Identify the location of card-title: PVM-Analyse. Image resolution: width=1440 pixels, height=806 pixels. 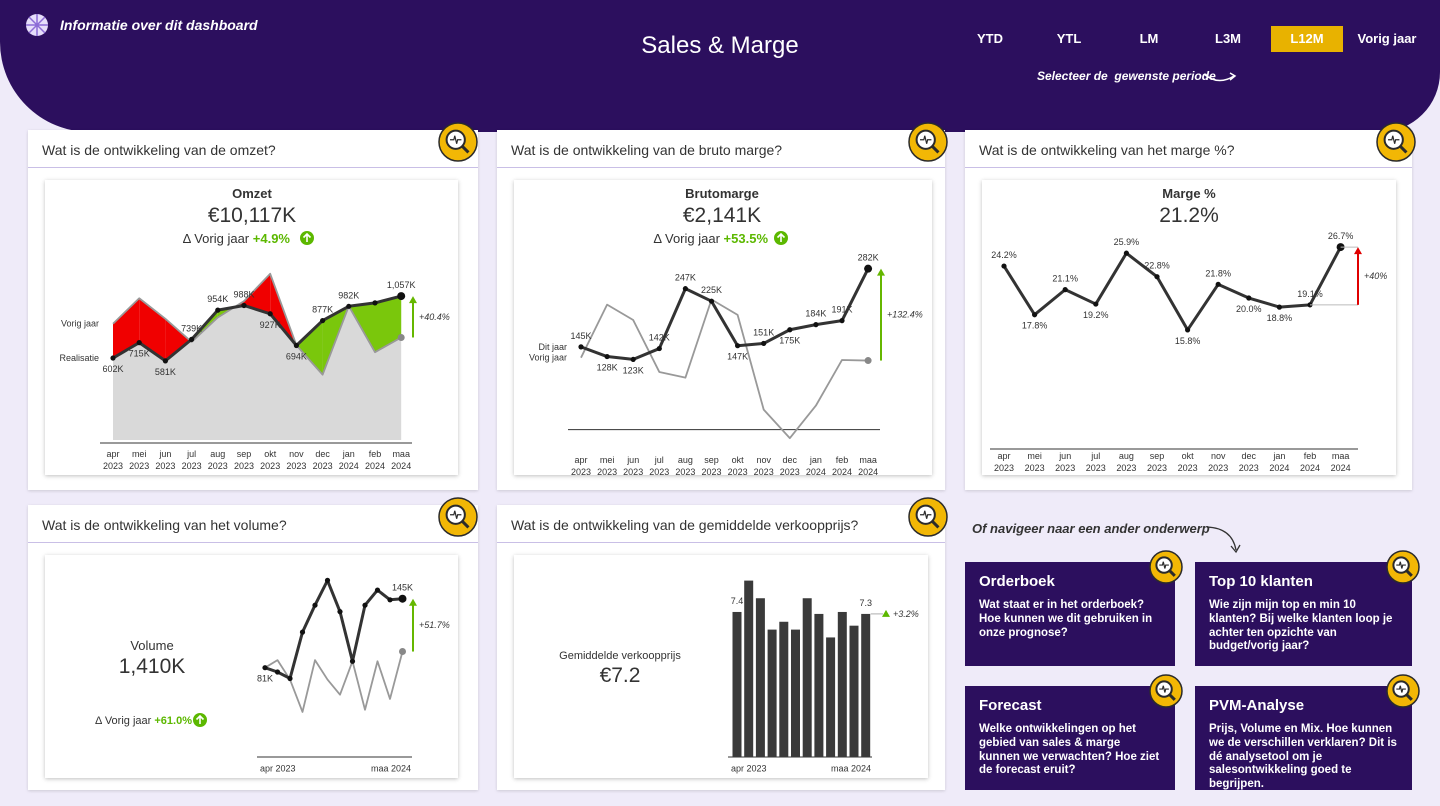
(1257, 705).